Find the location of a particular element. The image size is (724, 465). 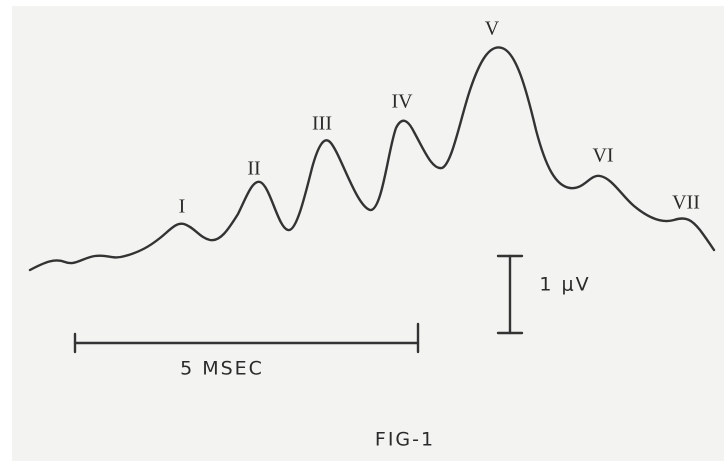

amplitude-label: 1 μV is located at coordinates (564, 285).